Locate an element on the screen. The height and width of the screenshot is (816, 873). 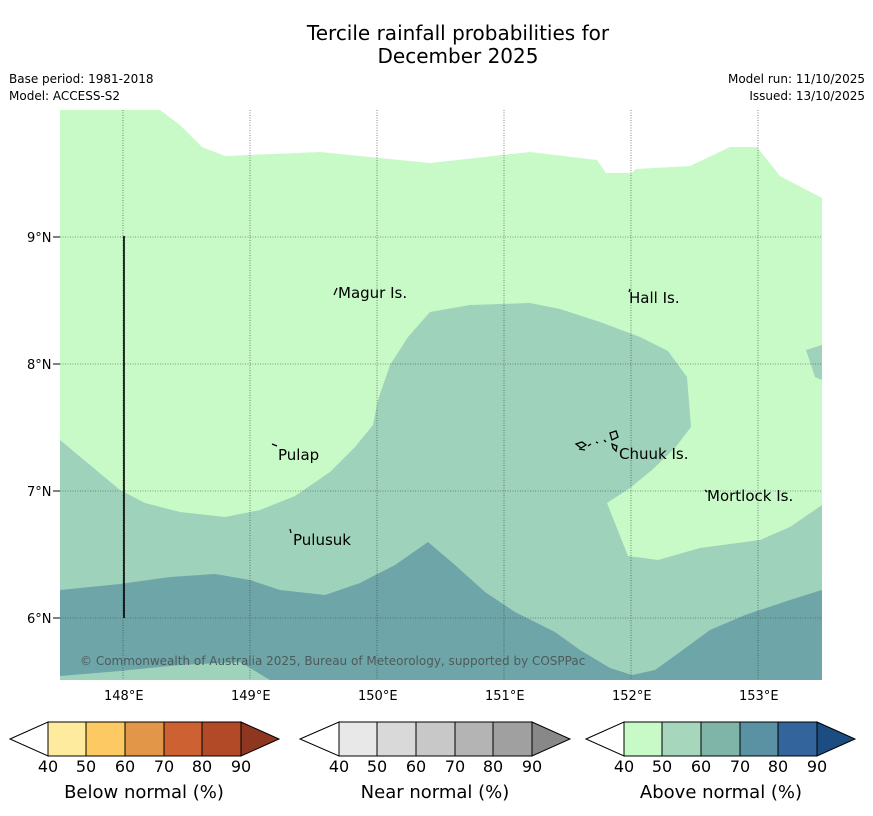
place-mortlock: Mortlock Is. is located at coordinates (750, 496).